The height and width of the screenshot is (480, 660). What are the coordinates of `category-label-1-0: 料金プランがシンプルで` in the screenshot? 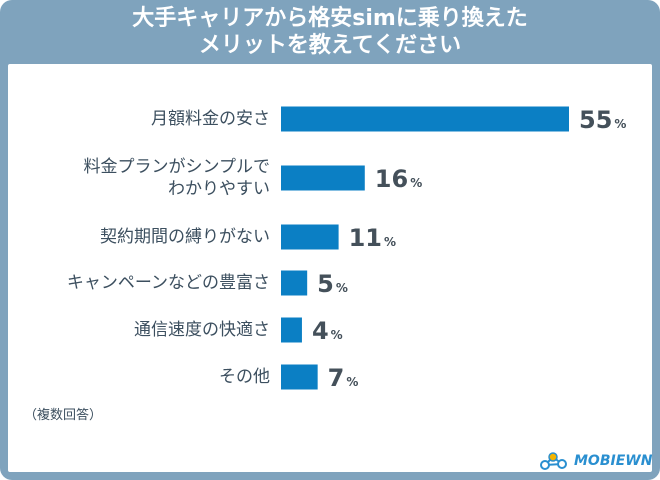 It's located at (177, 167).